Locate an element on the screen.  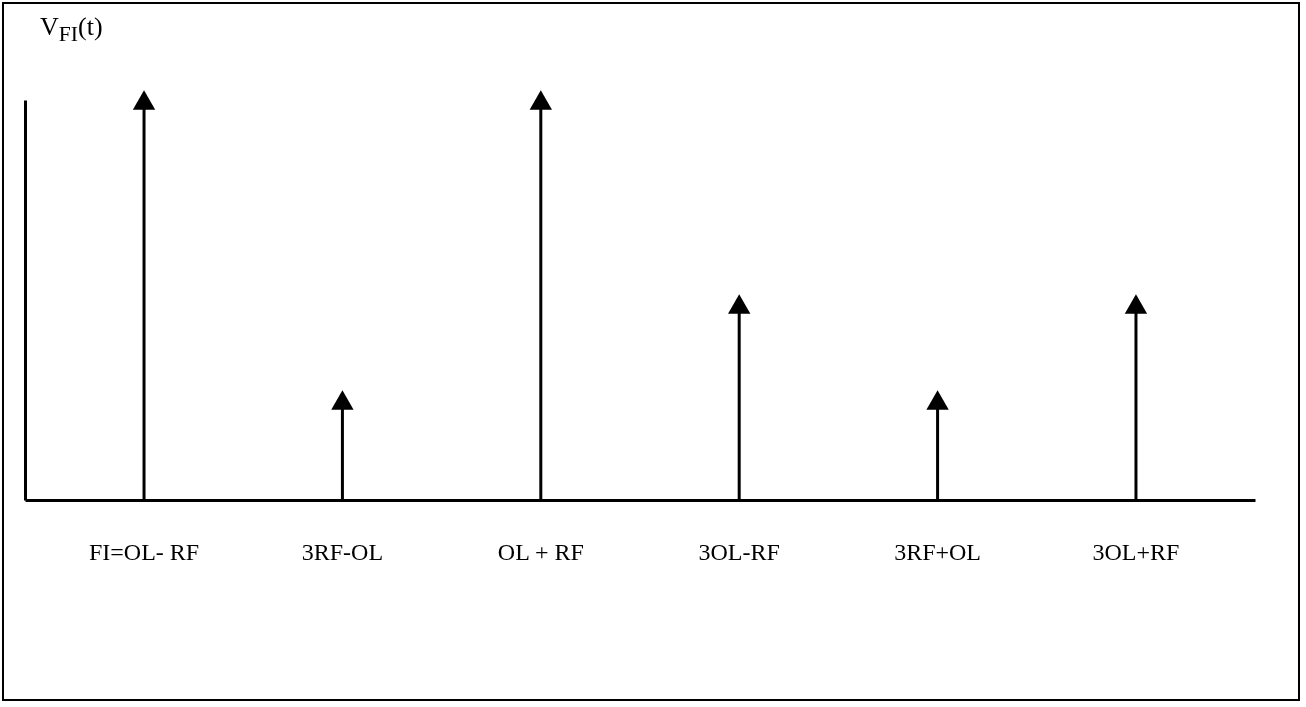
x-tick-label: OL + RF is located at coordinates (540, 551).